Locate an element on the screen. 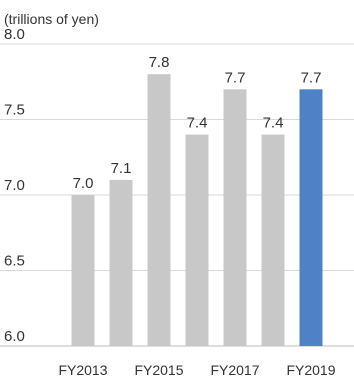 Image resolution: width=354 pixels, height=385 pixels. bar-fy2016 is located at coordinates (197, 240).